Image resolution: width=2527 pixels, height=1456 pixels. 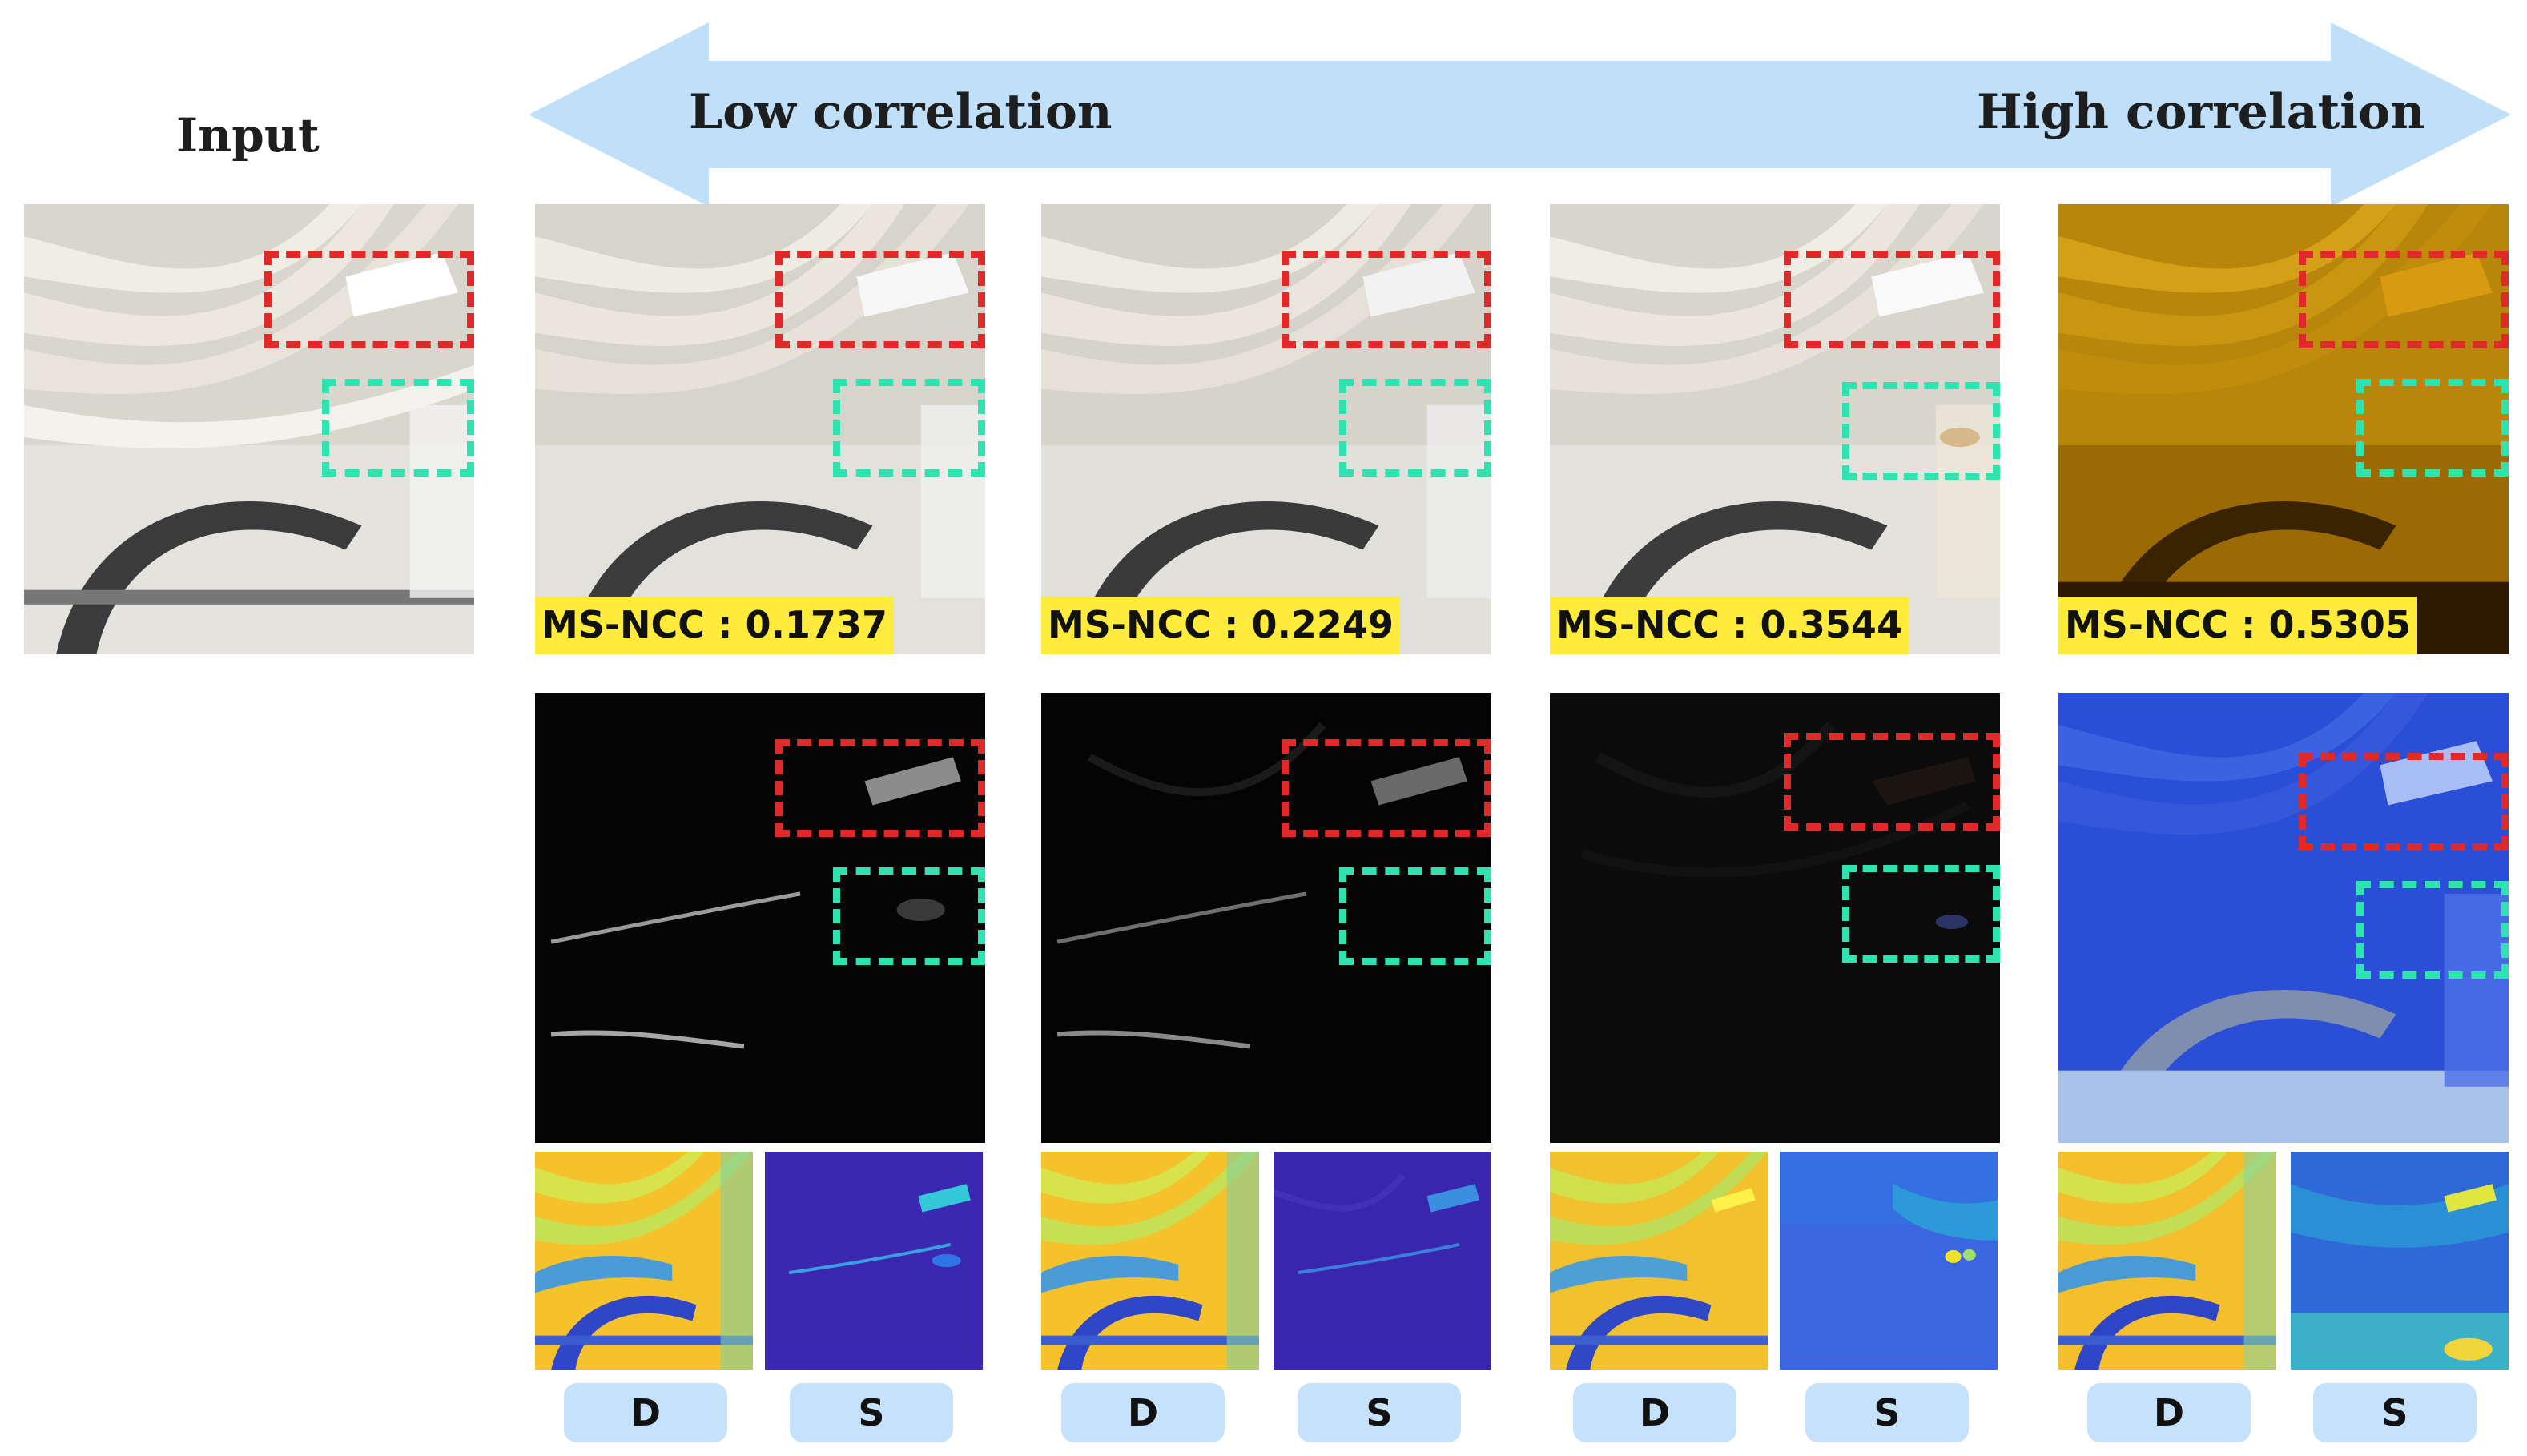 What do you see at coordinates (760, 429) in the screenshot?
I see `result-image-1: MS-NCC : 0.1737` at bounding box center [760, 429].